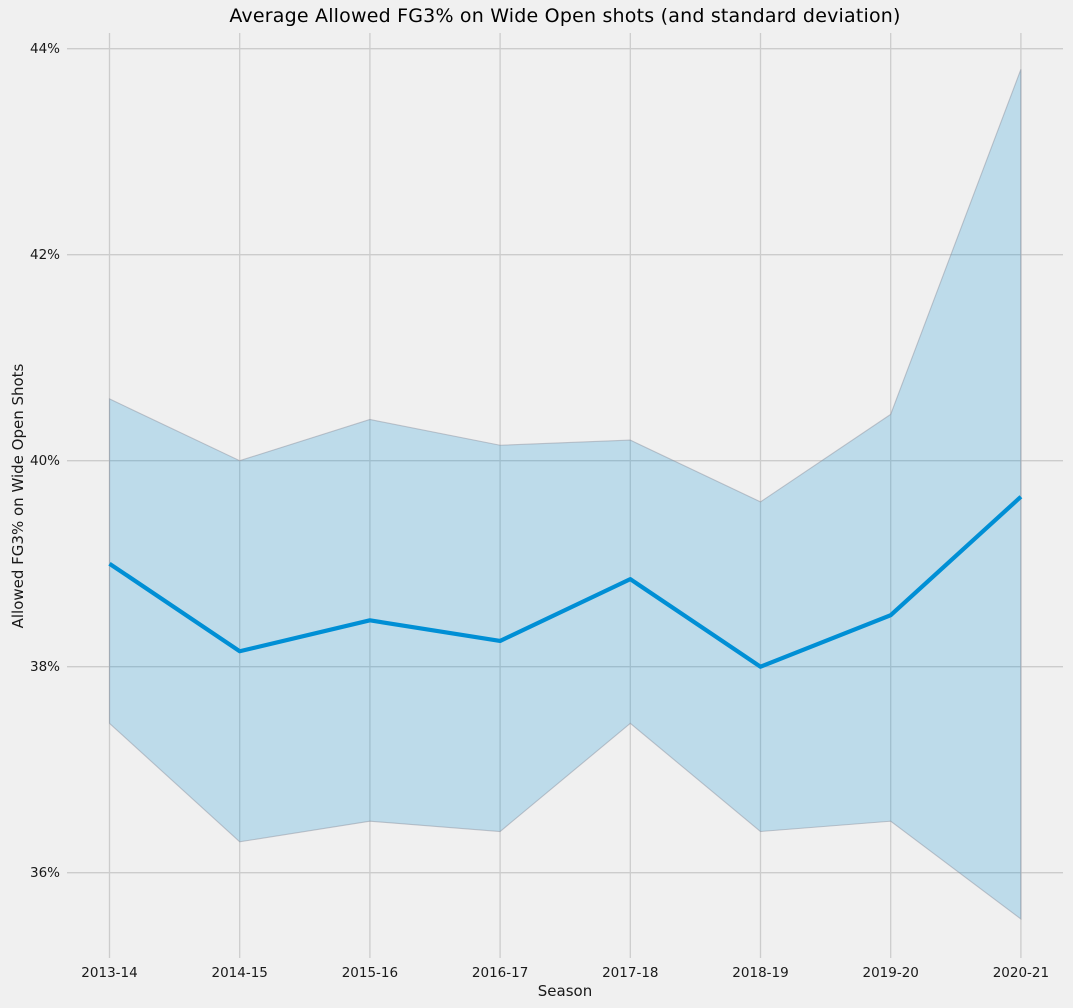 Image resolution: width=1073 pixels, height=1008 pixels. Describe the element at coordinates (1021, 973) in the screenshot. I see `x-tick-label: 2020-21` at that location.